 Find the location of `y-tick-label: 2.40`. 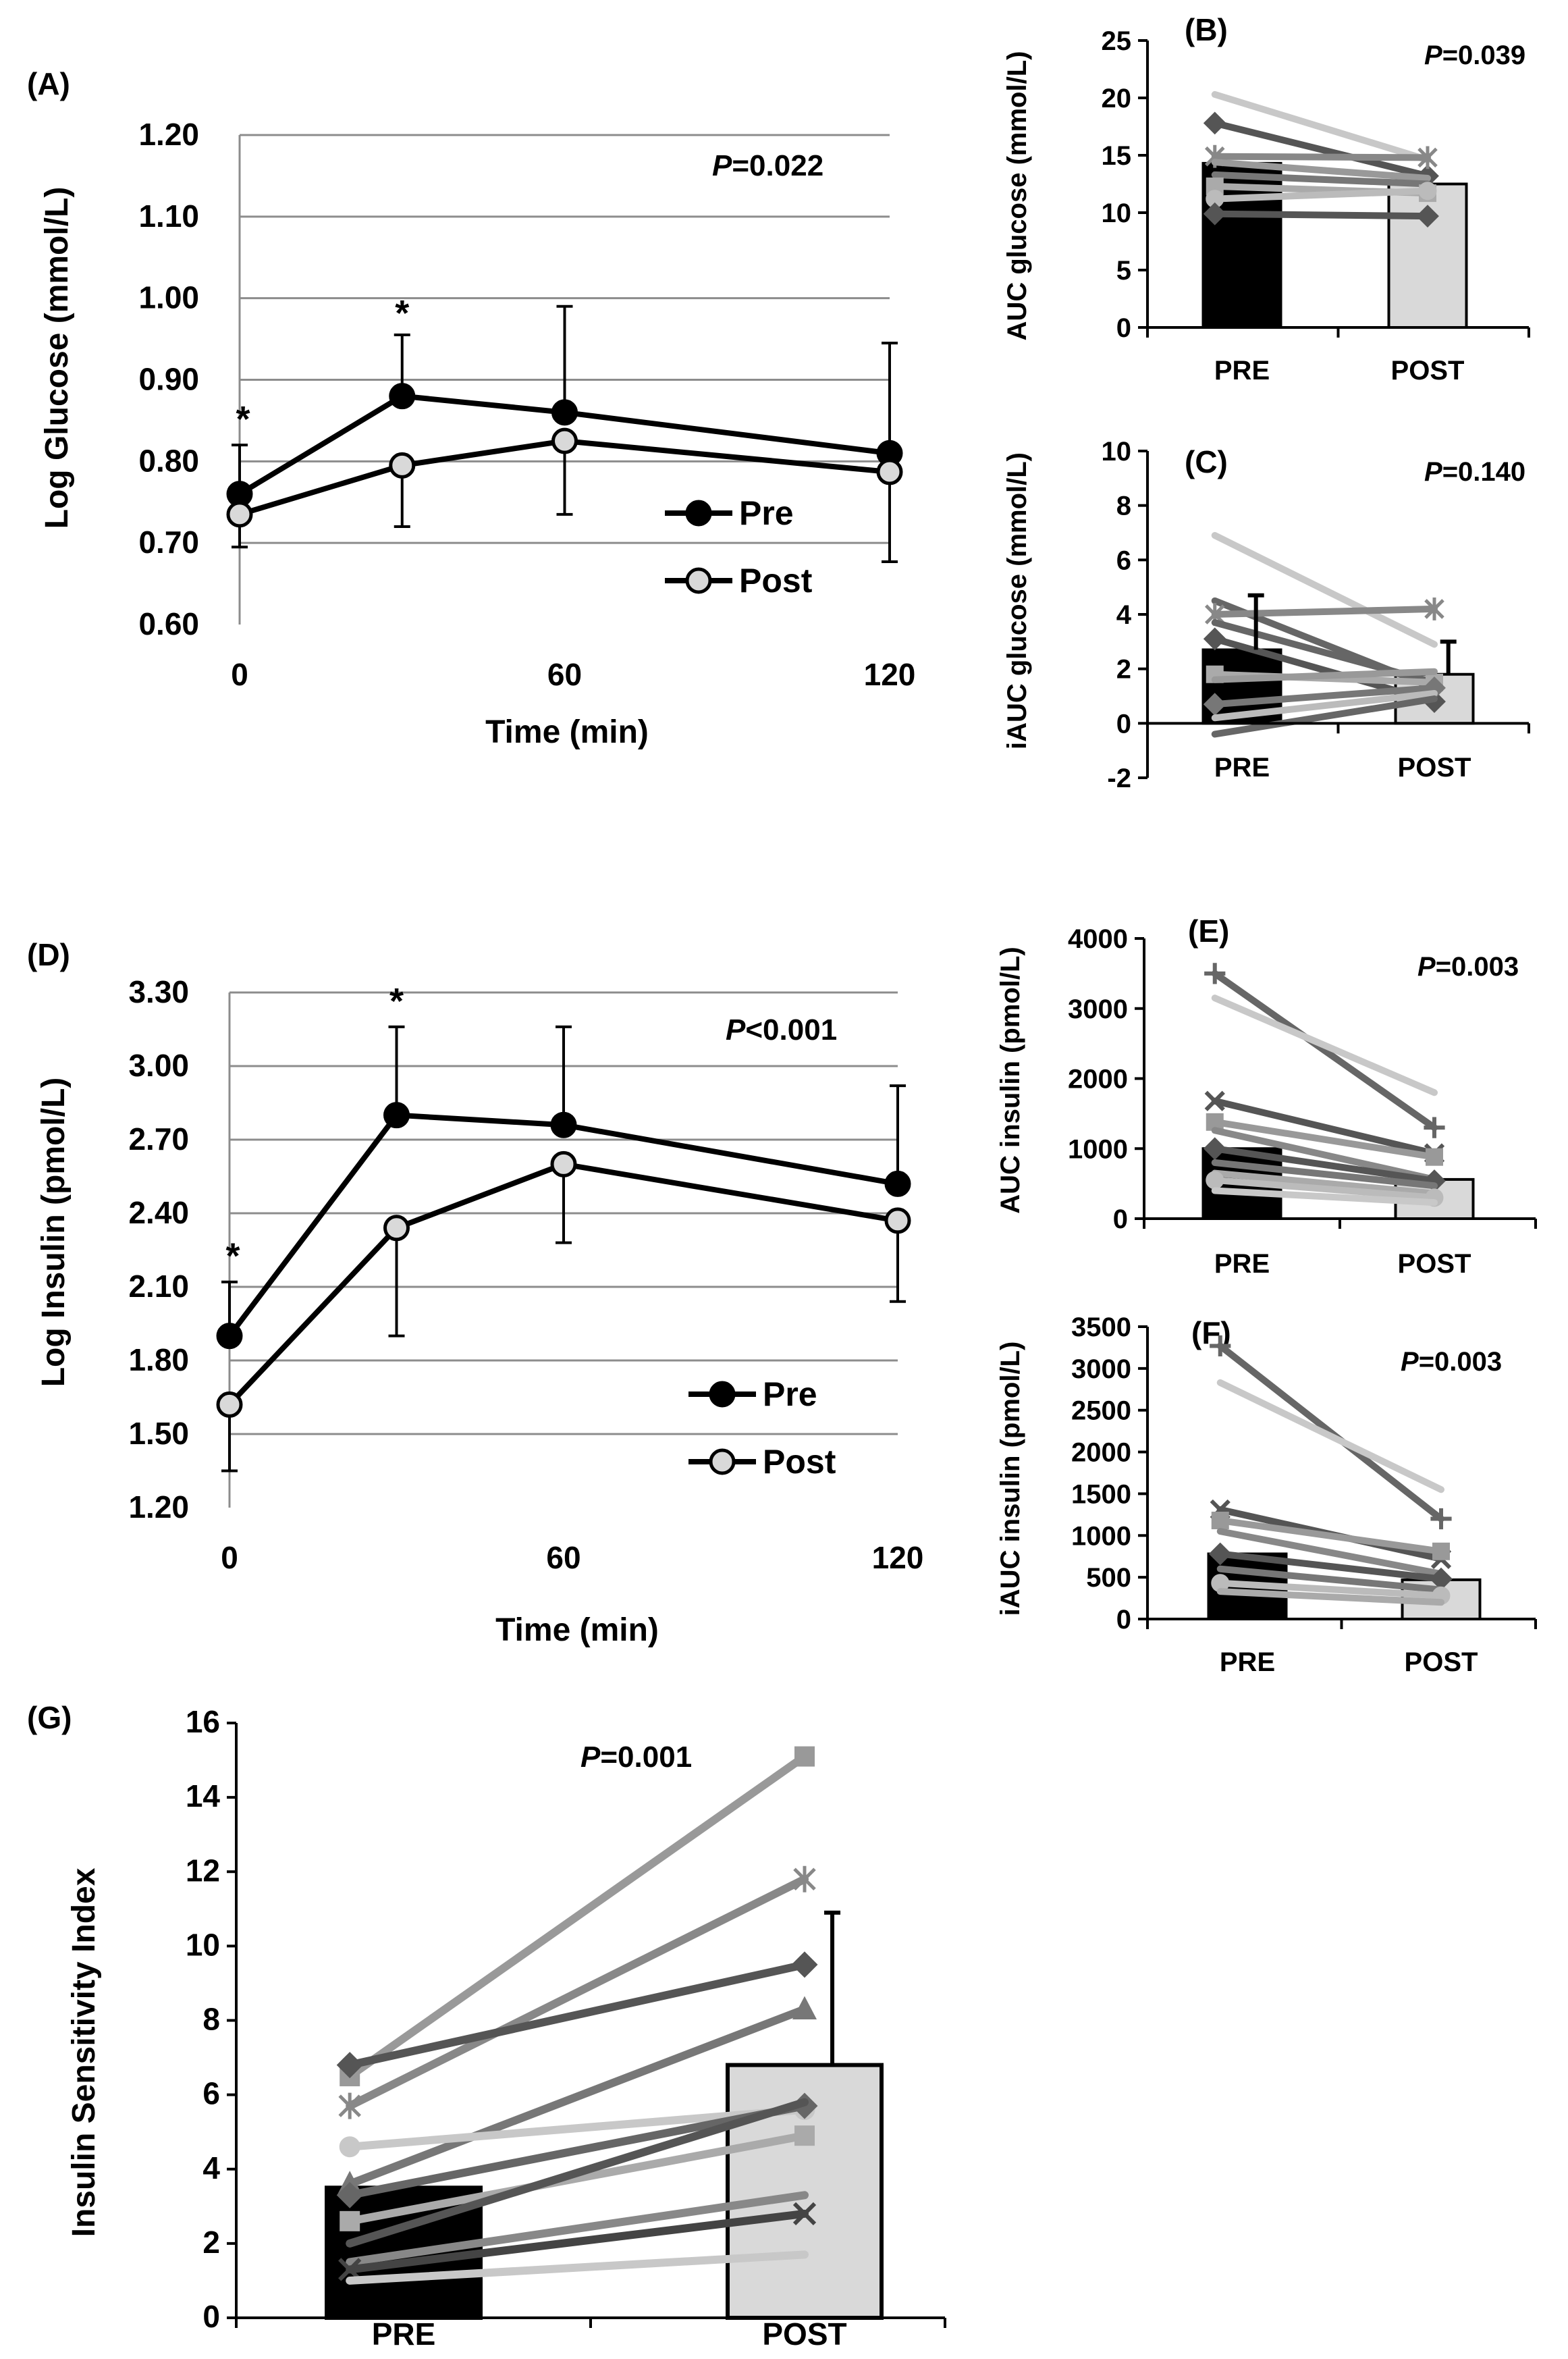

y-tick-label: 2.40 is located at coordinates (158, 1212).